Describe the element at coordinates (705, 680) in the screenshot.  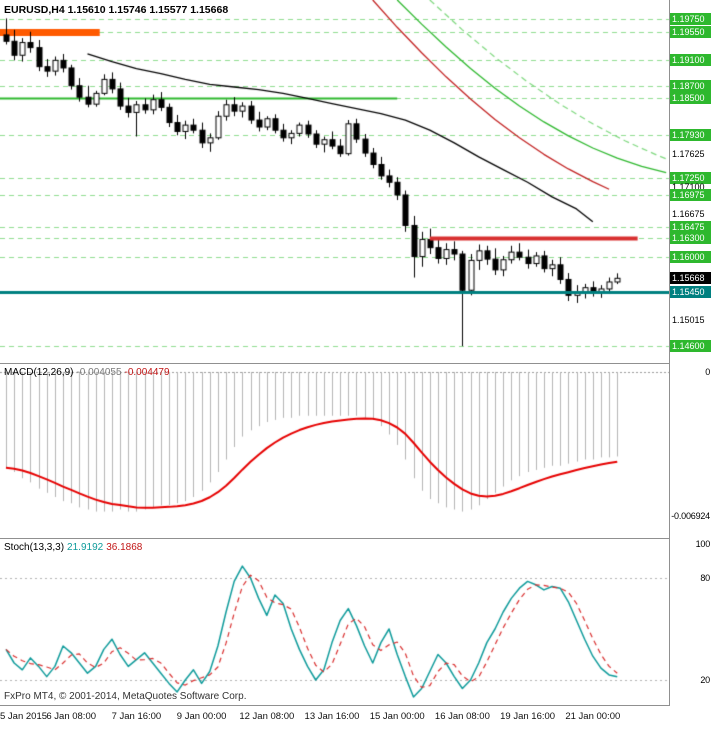
I see `axis-label-20: 20` at that location.